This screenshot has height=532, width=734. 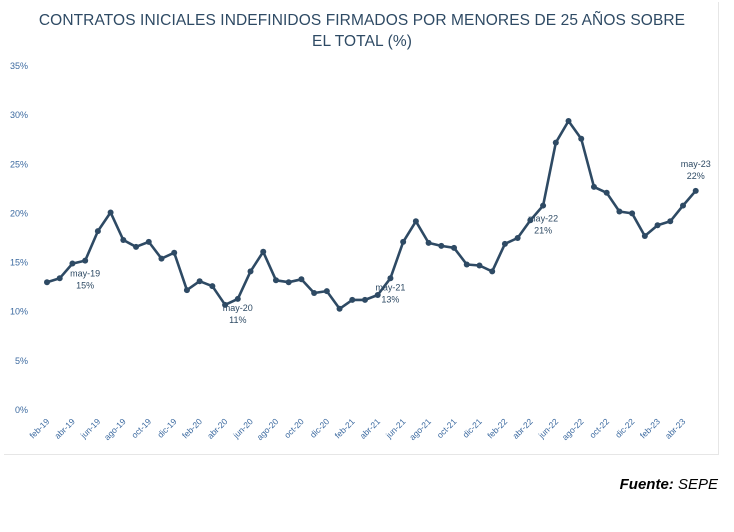 What do you see at coordinates (21, 410) in the screenshot?
I see `y-tick-label: 0%` at bounding box center [21, 410].